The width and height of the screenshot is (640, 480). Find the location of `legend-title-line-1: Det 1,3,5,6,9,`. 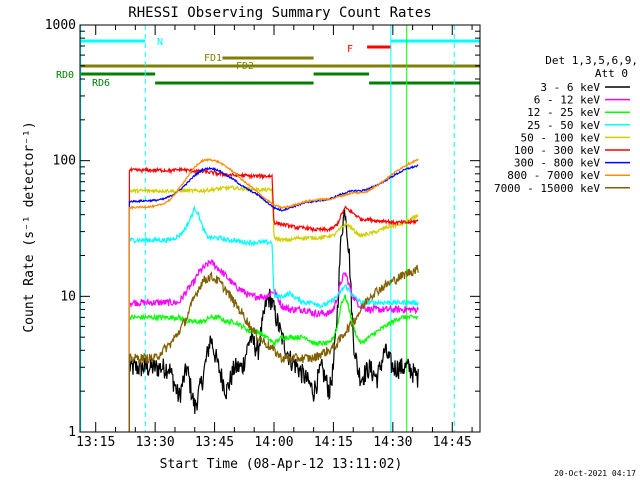

legend-title-line-1: Det 1,3,5,6,9, is located at coordinates (591, 60).